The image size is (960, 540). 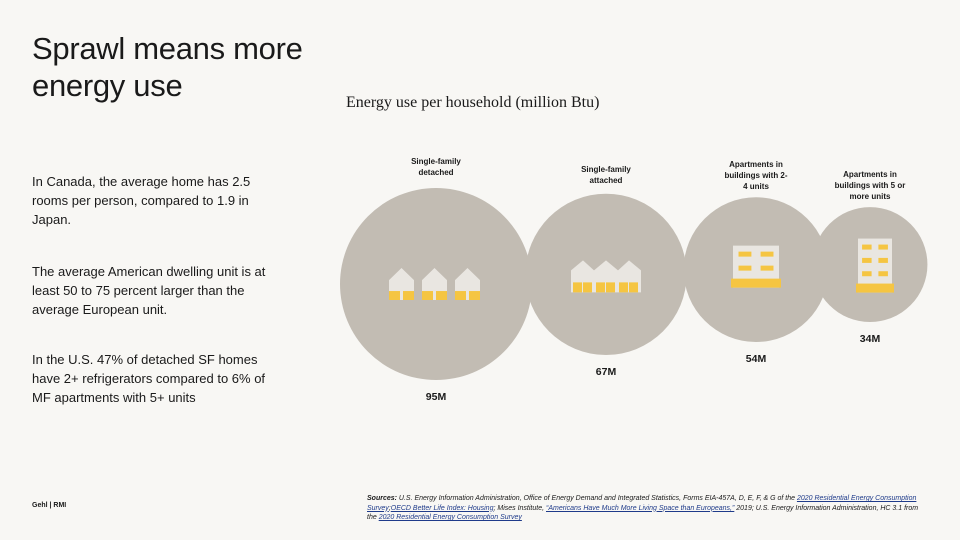 What do you see at coordinates (870, 196) in the screenshot?
I see `category-label-line: more units` at bounding box center [870, 196].